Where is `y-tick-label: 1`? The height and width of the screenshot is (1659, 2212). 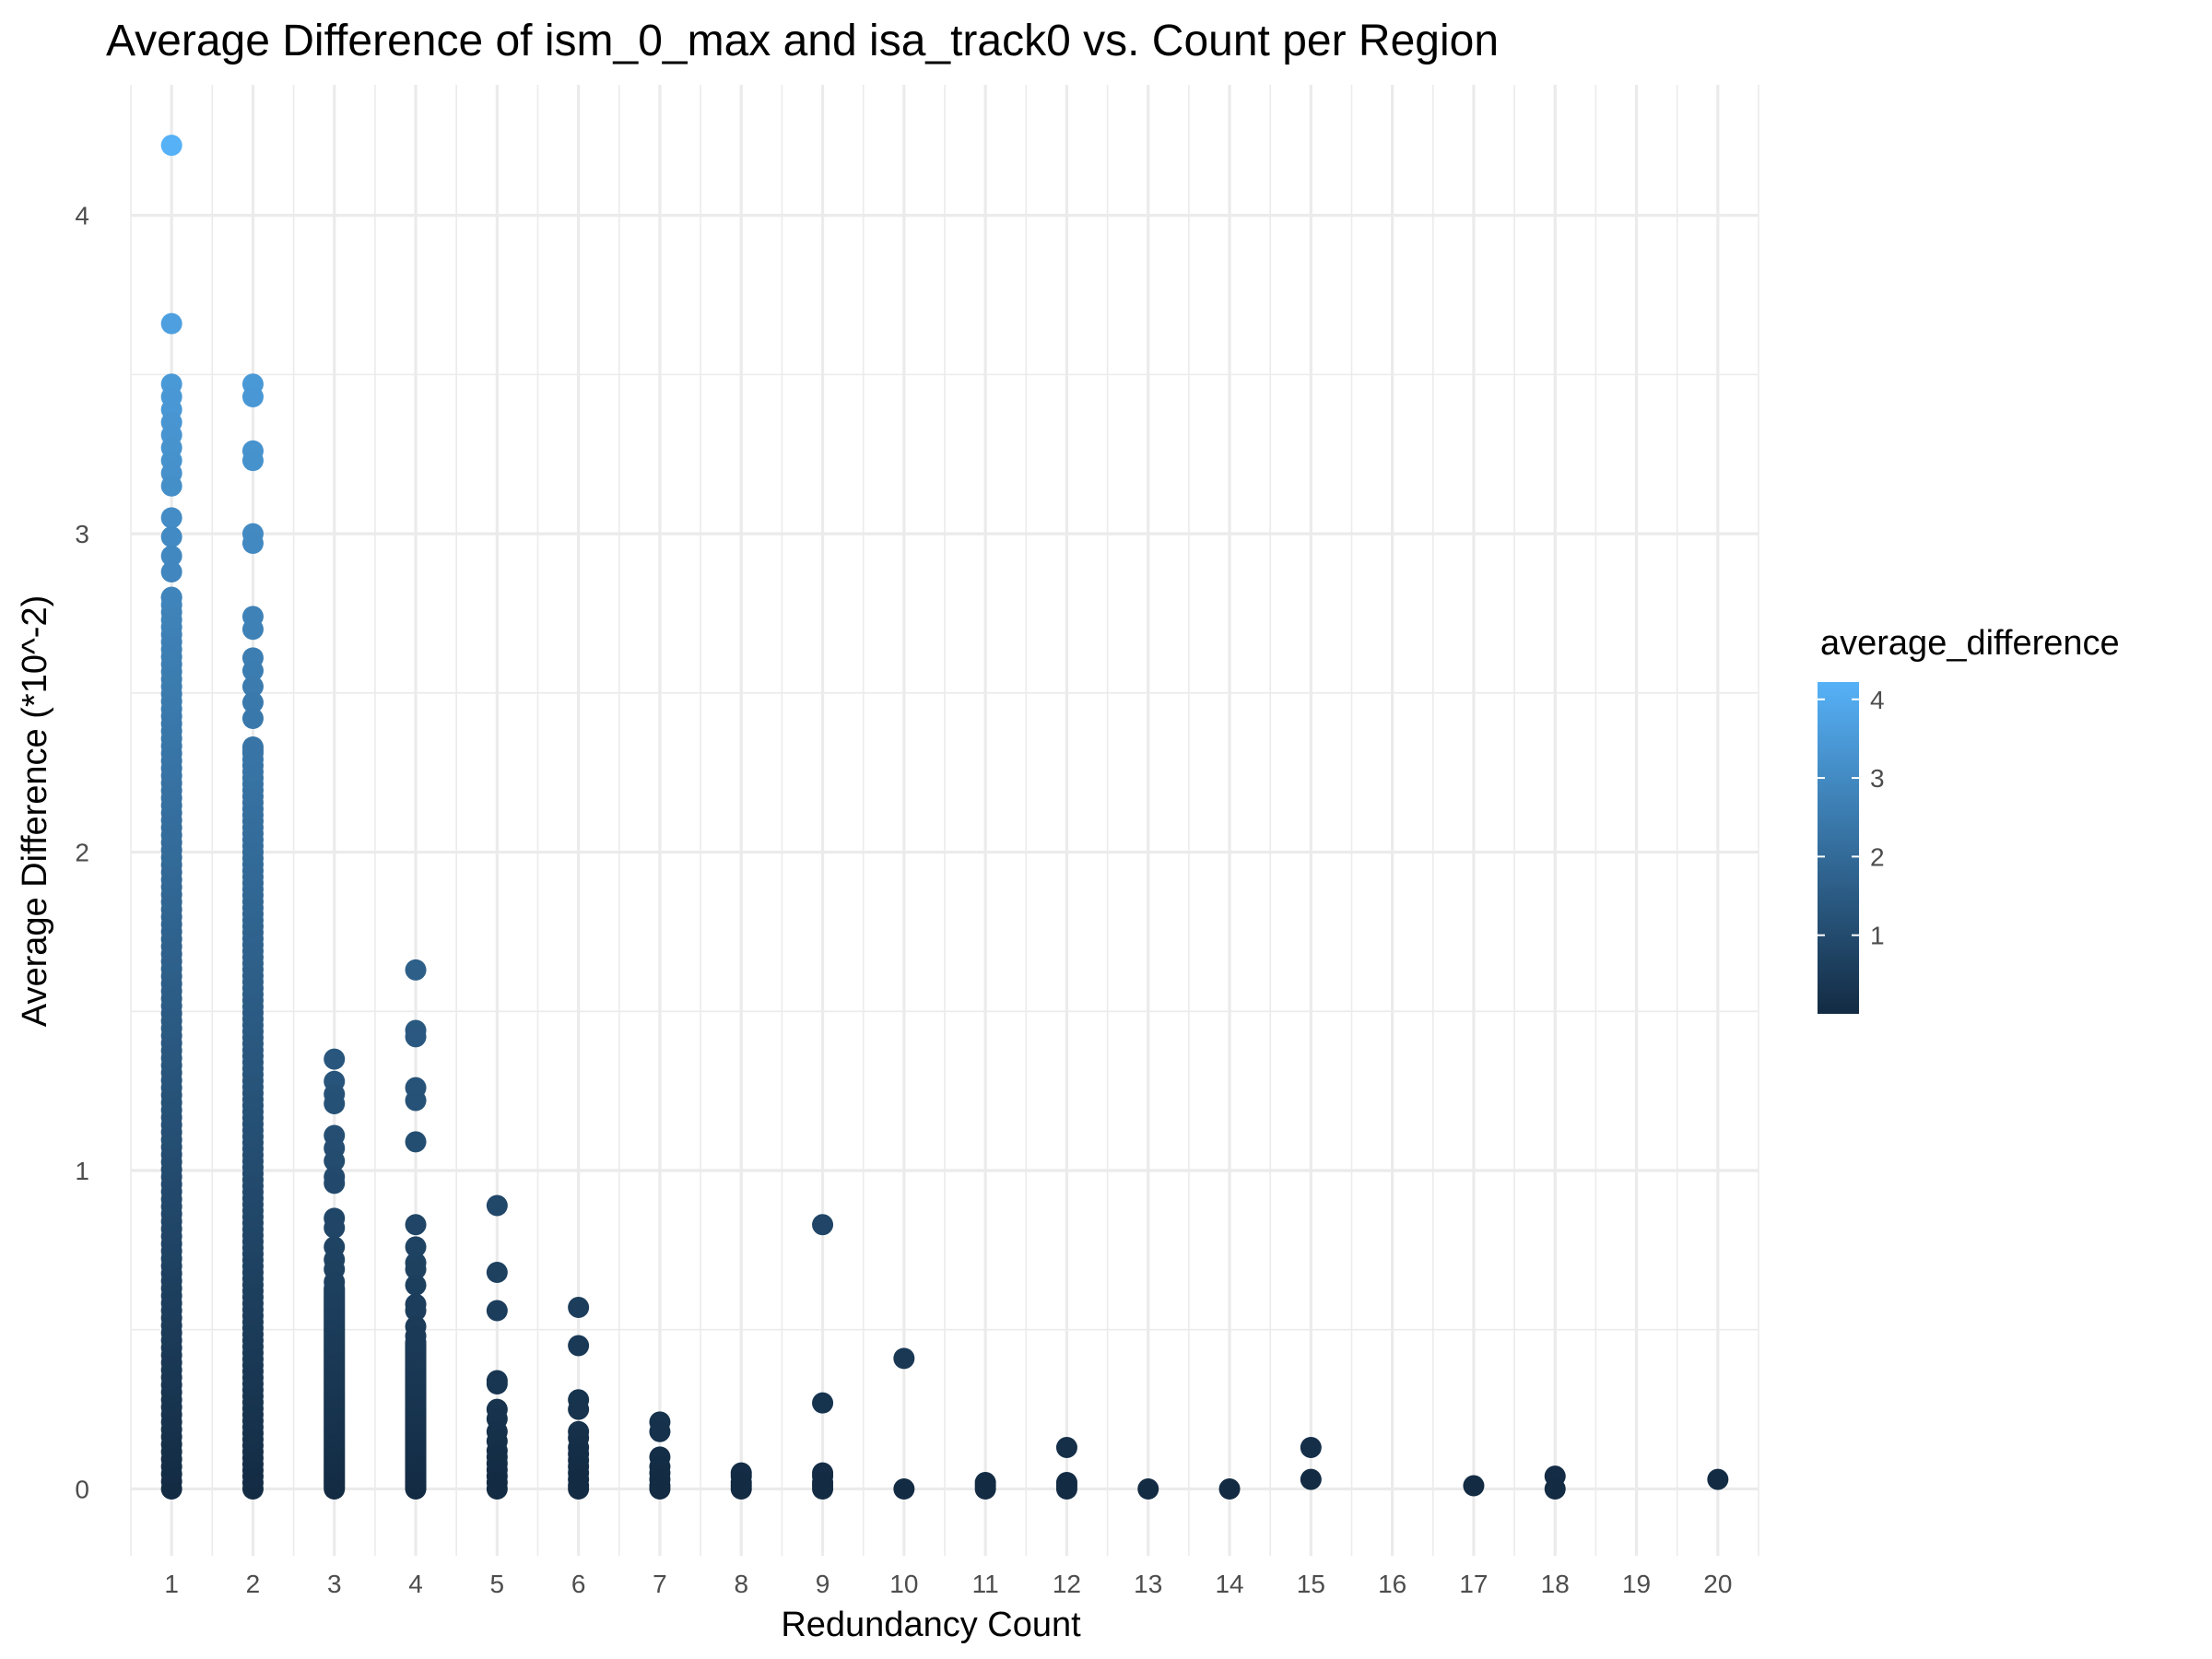 y-tick-label: 1 is located at coordinates (82, 1171).